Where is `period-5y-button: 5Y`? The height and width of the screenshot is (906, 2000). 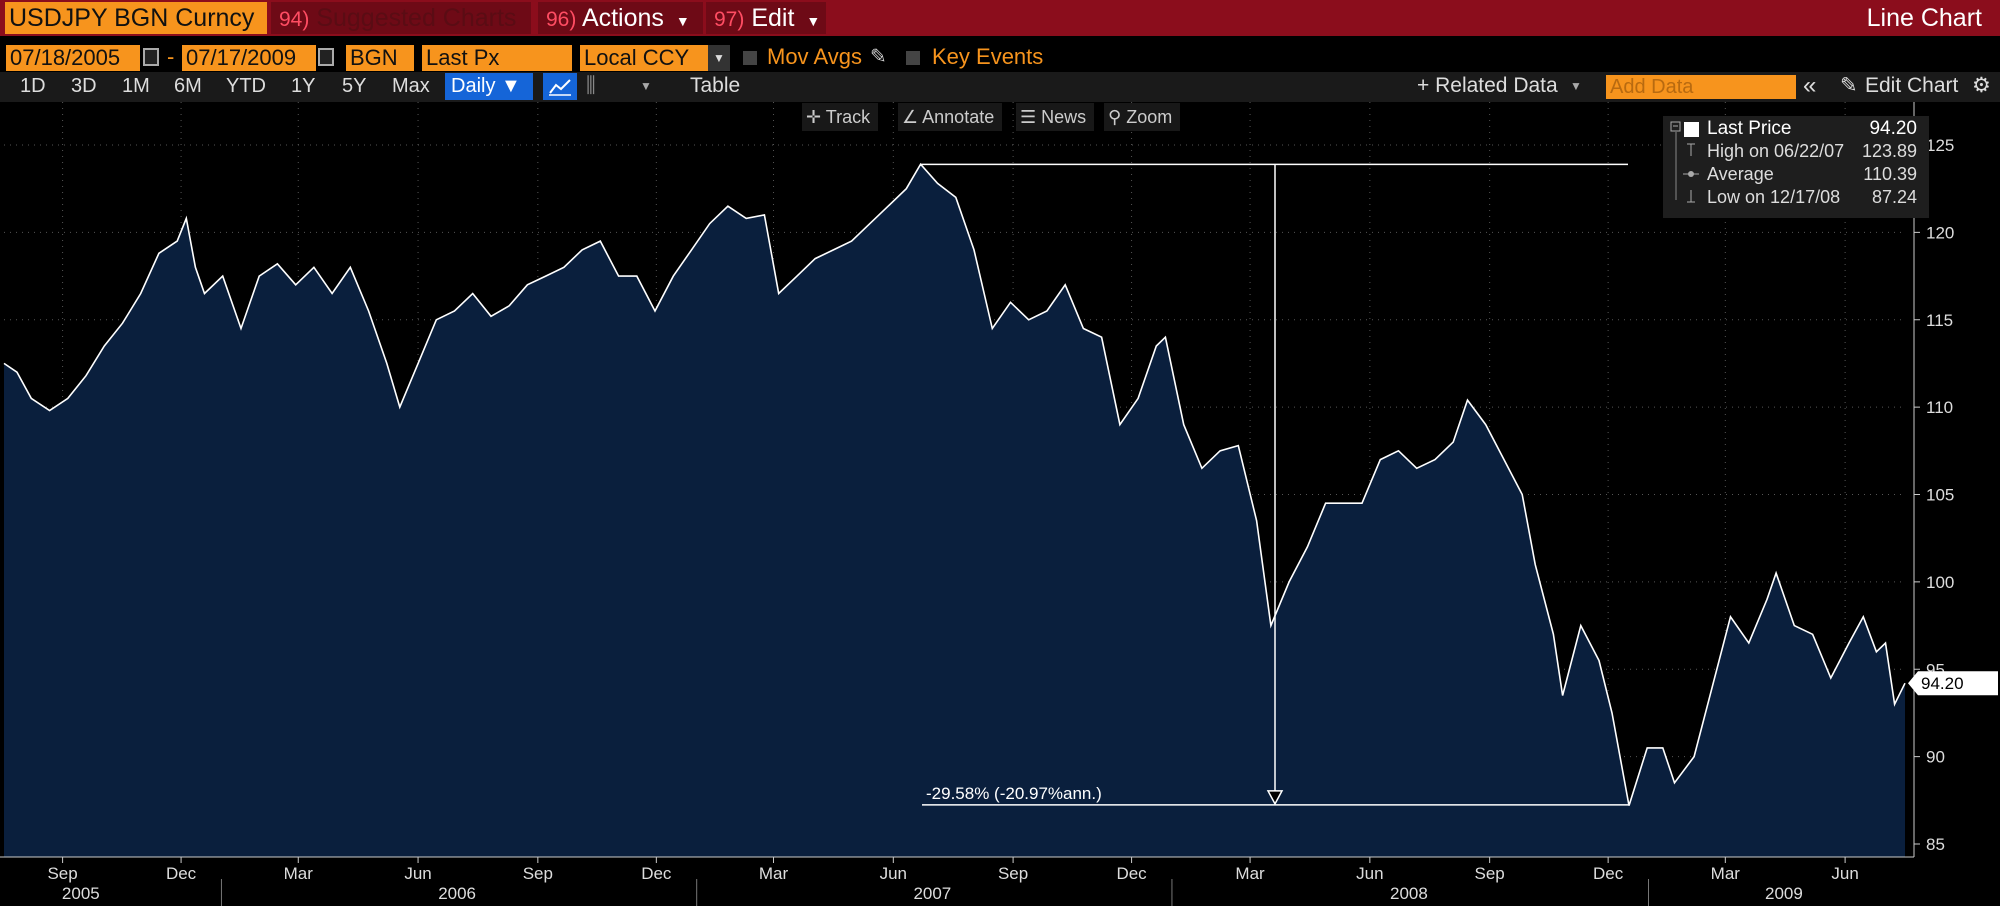
period-5y-button: 5Y is located at coordinates (354, 86).